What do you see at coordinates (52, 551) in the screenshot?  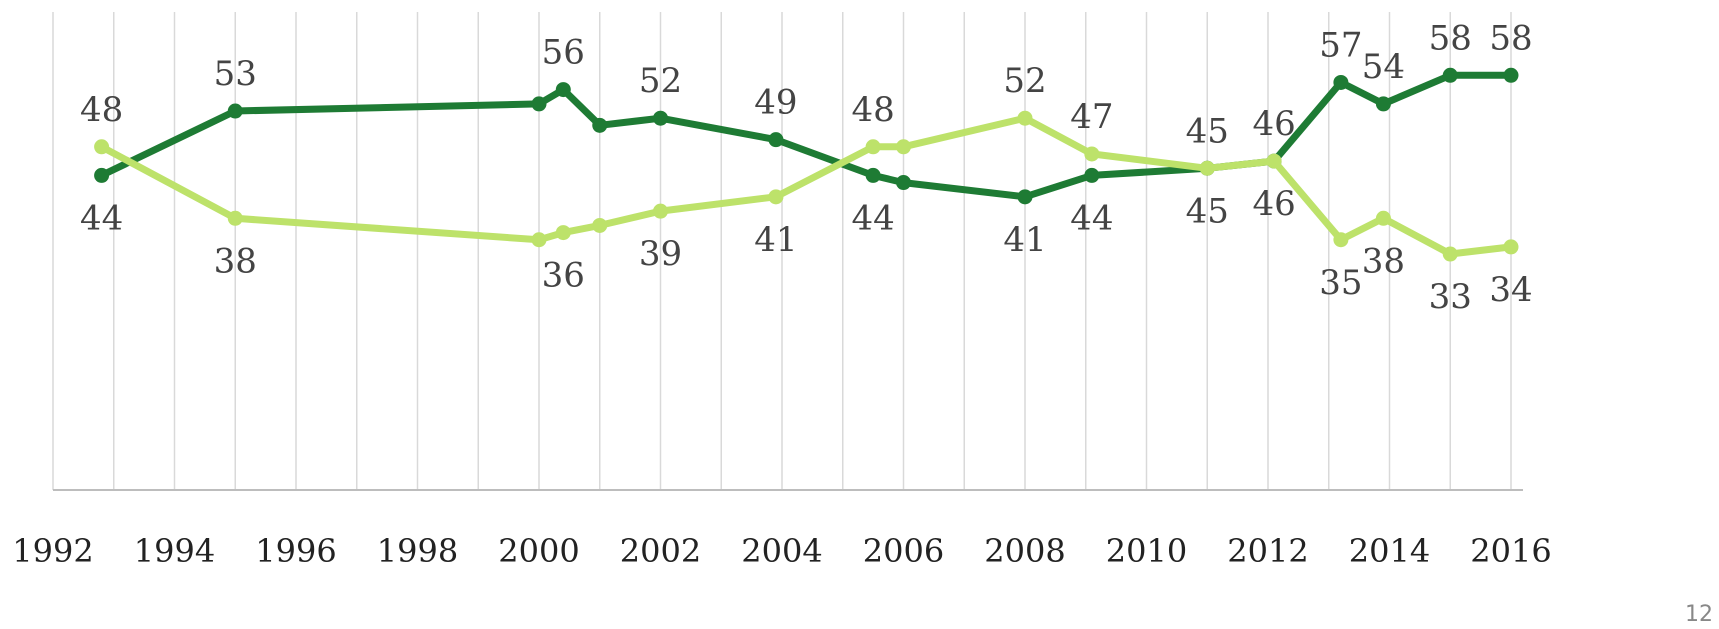 I see `x-tick-label-1992: 1992` at bounding box center [52, 551].